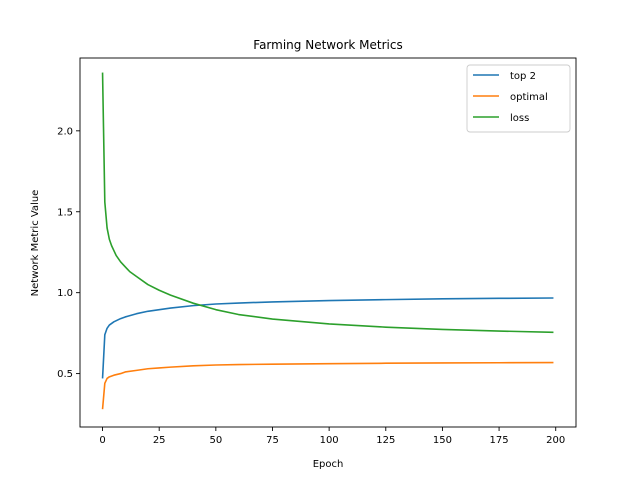 This screenshot has height=480, width=640. Describe the element at coordinates (329, 440) in the screenshot. I see `x-tick-label: 100` at that location.